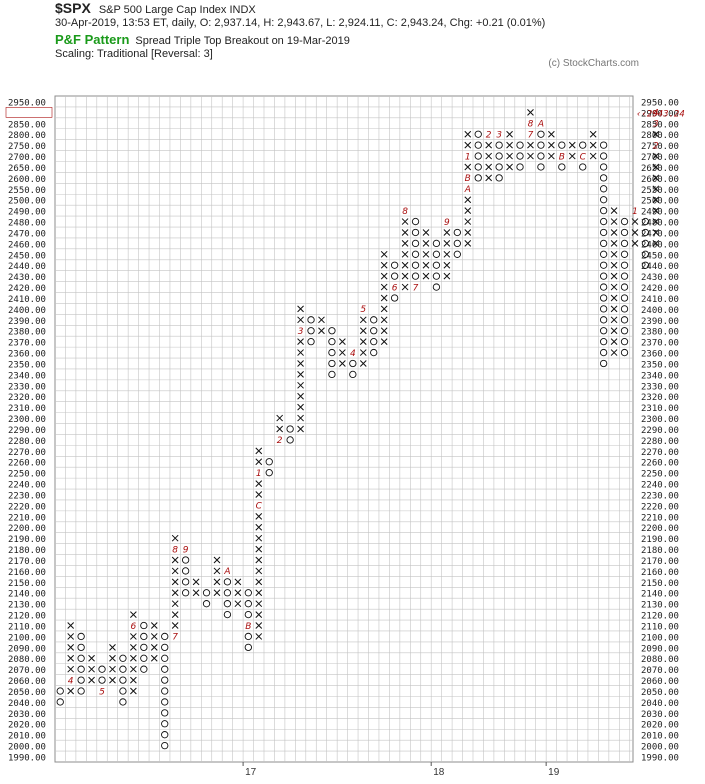 The image size is (705, 784). I want to click on y-tick-left: 2090.00, so click(27, 649).